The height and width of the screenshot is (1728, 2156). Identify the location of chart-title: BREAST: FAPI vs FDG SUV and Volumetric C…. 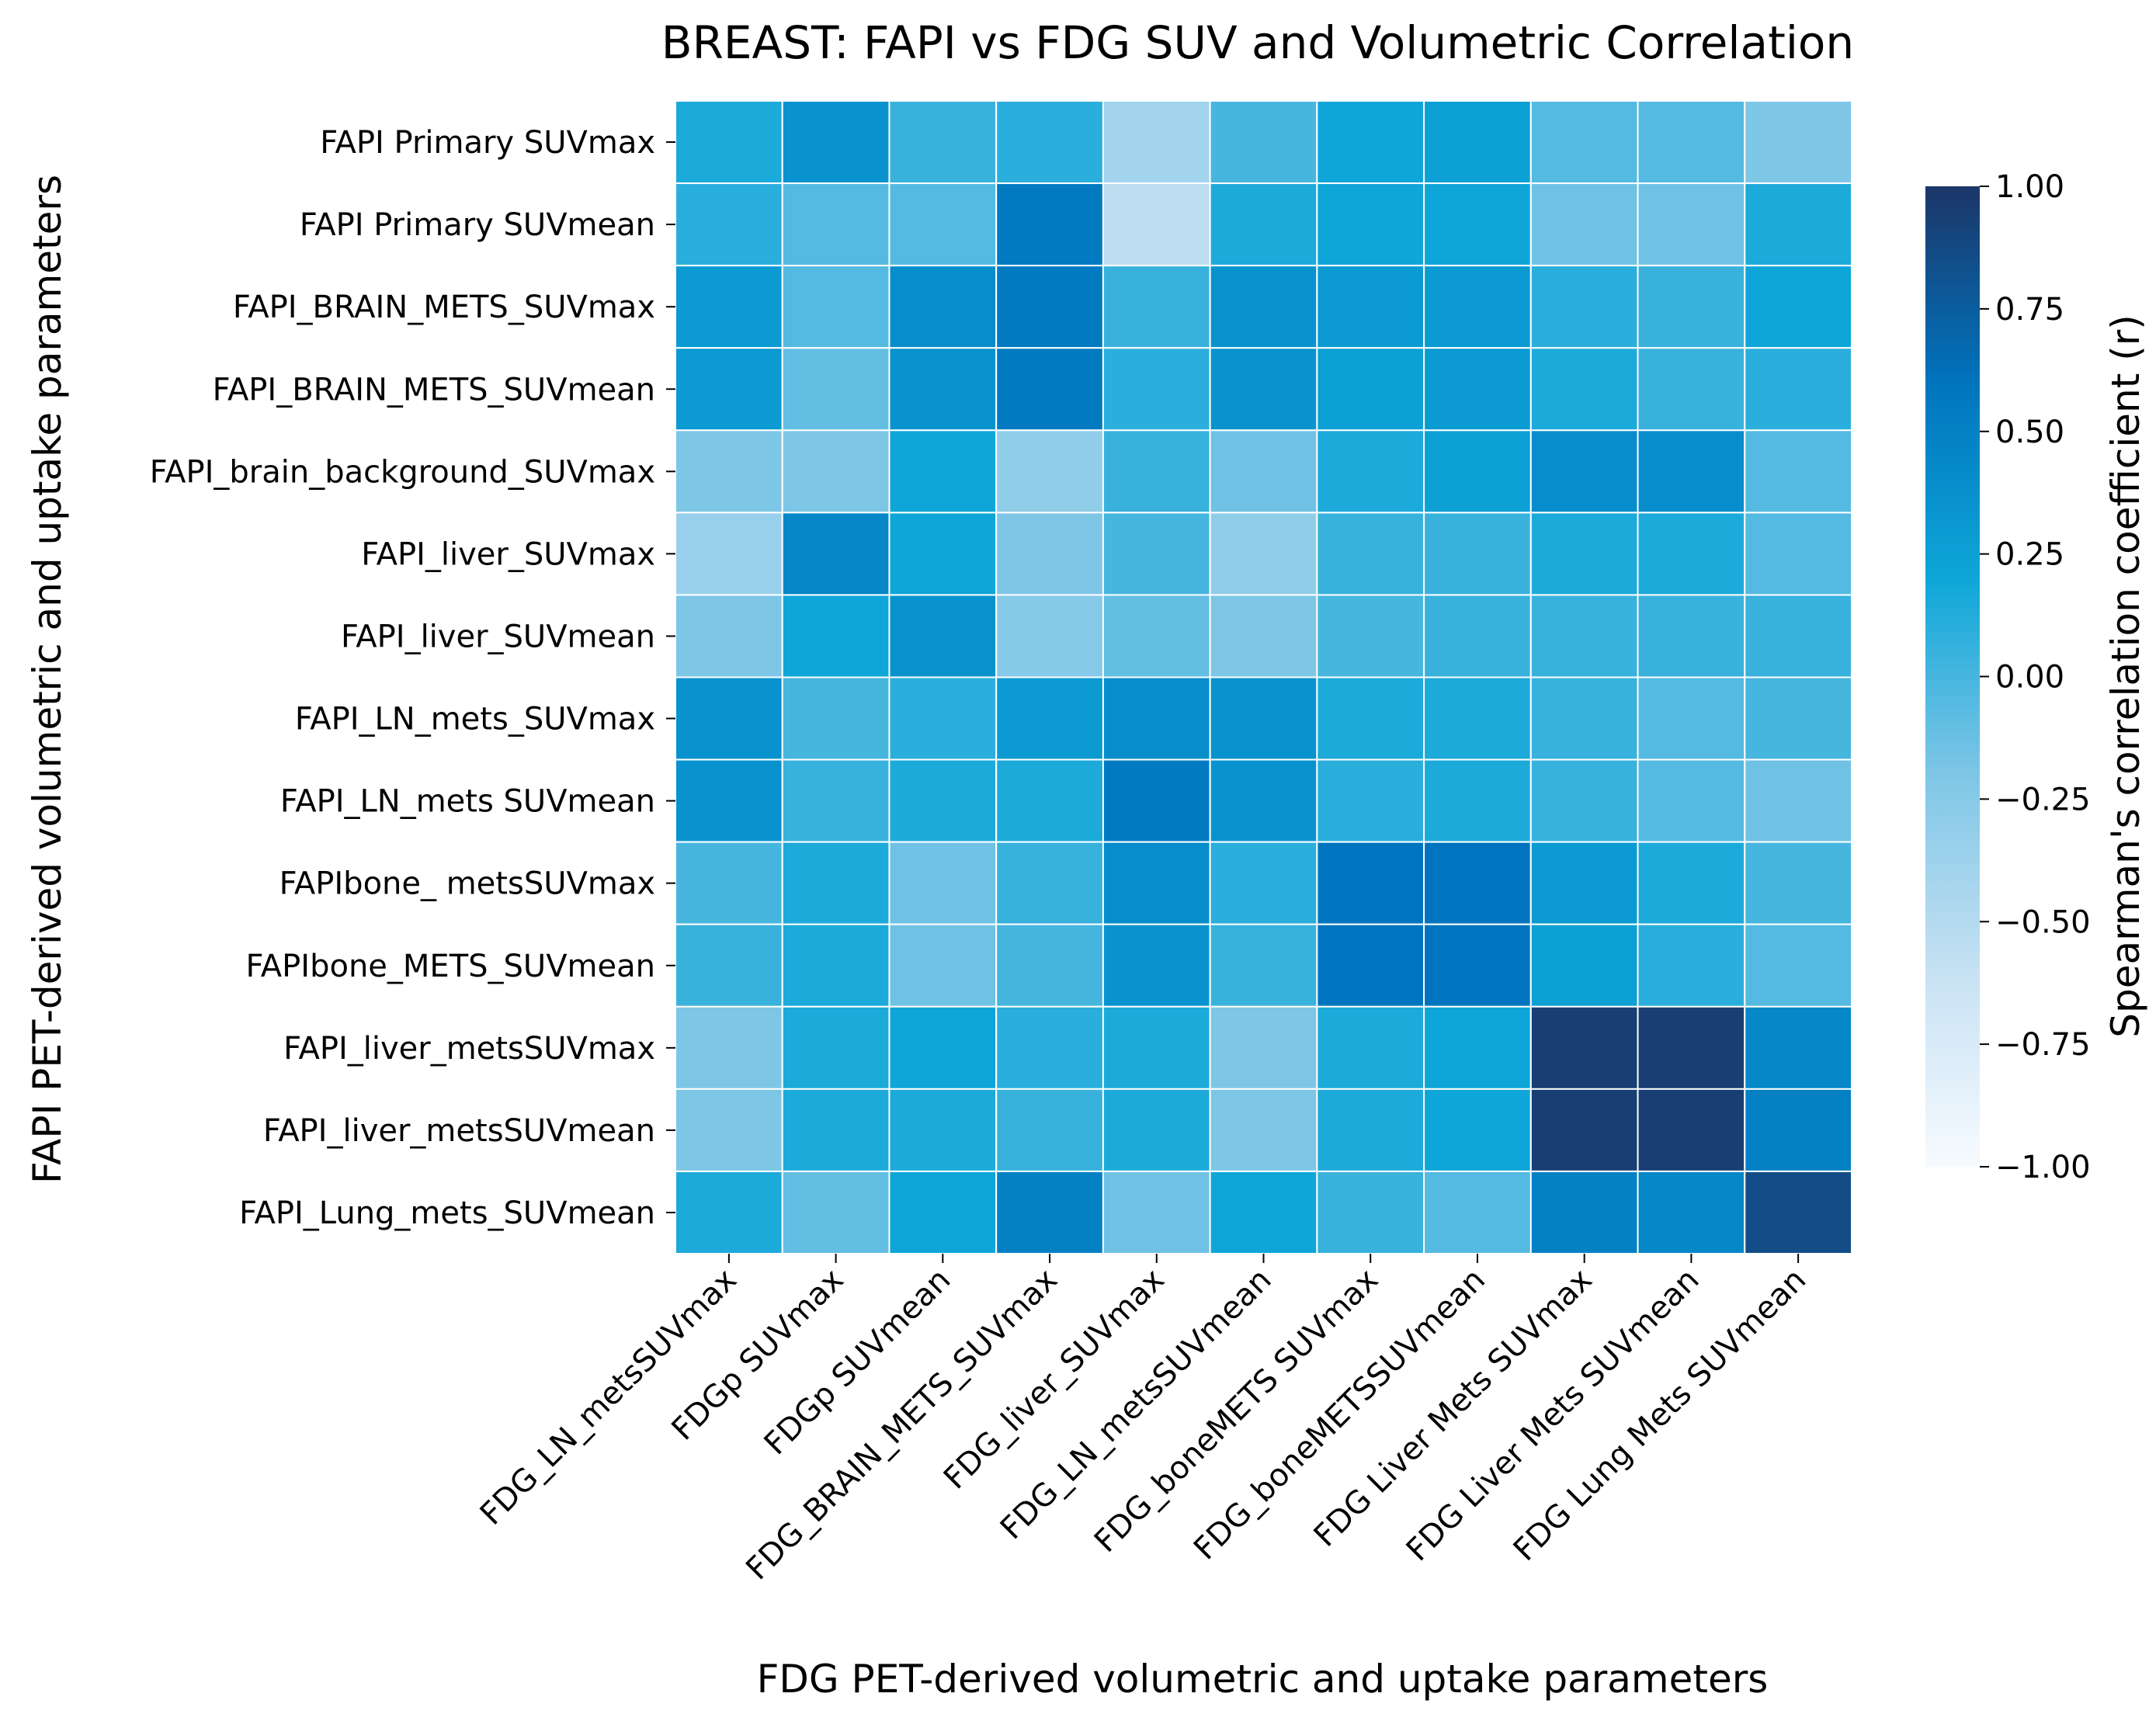
(1257, 42).